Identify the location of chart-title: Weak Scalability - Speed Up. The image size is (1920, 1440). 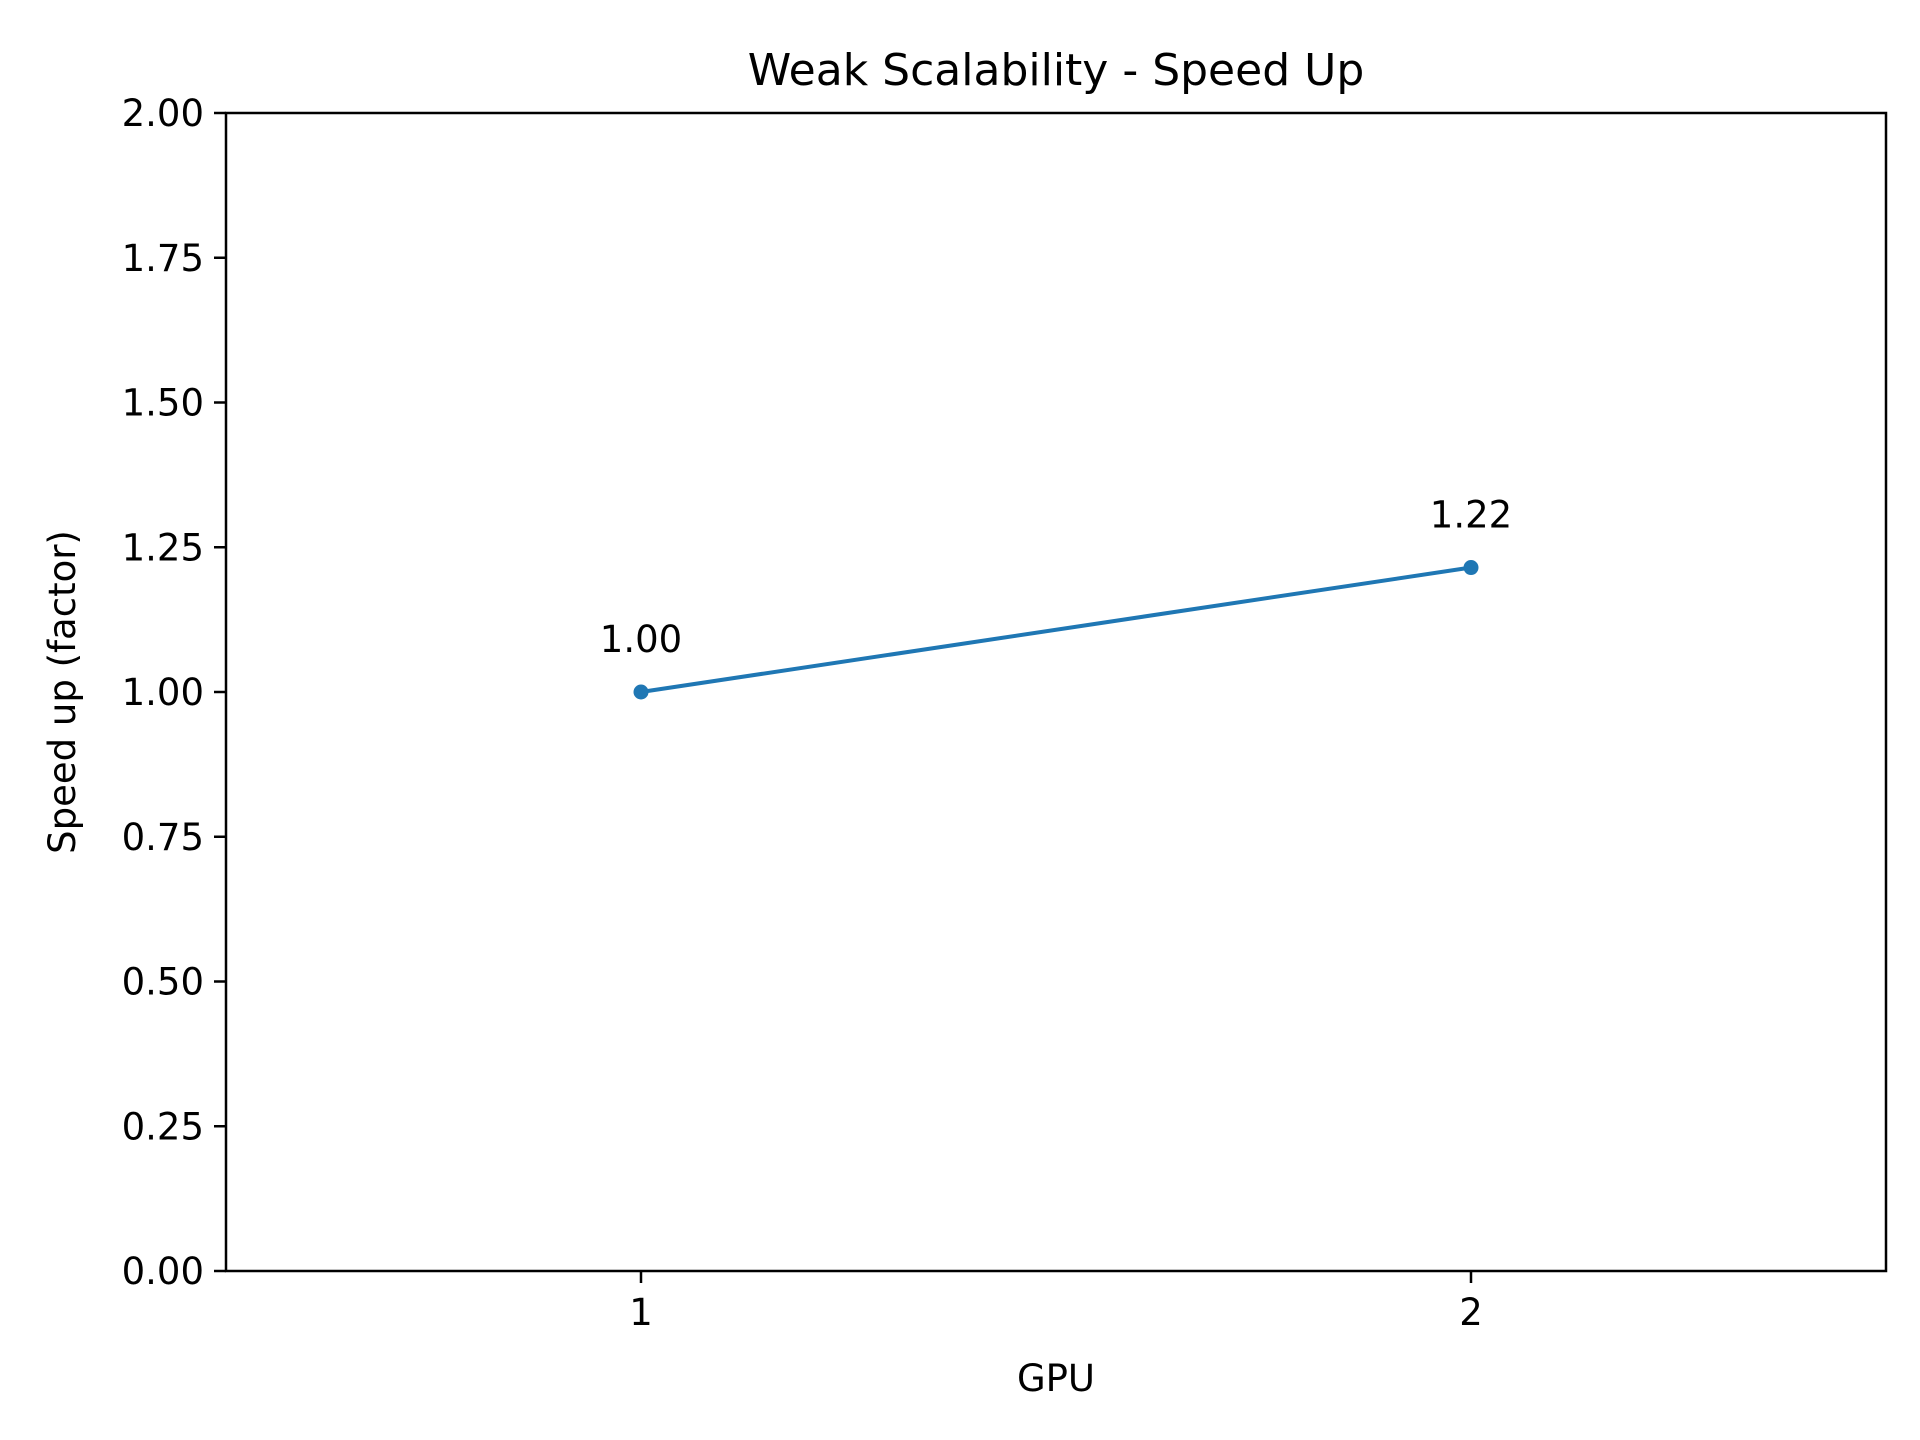
(1056, 70).